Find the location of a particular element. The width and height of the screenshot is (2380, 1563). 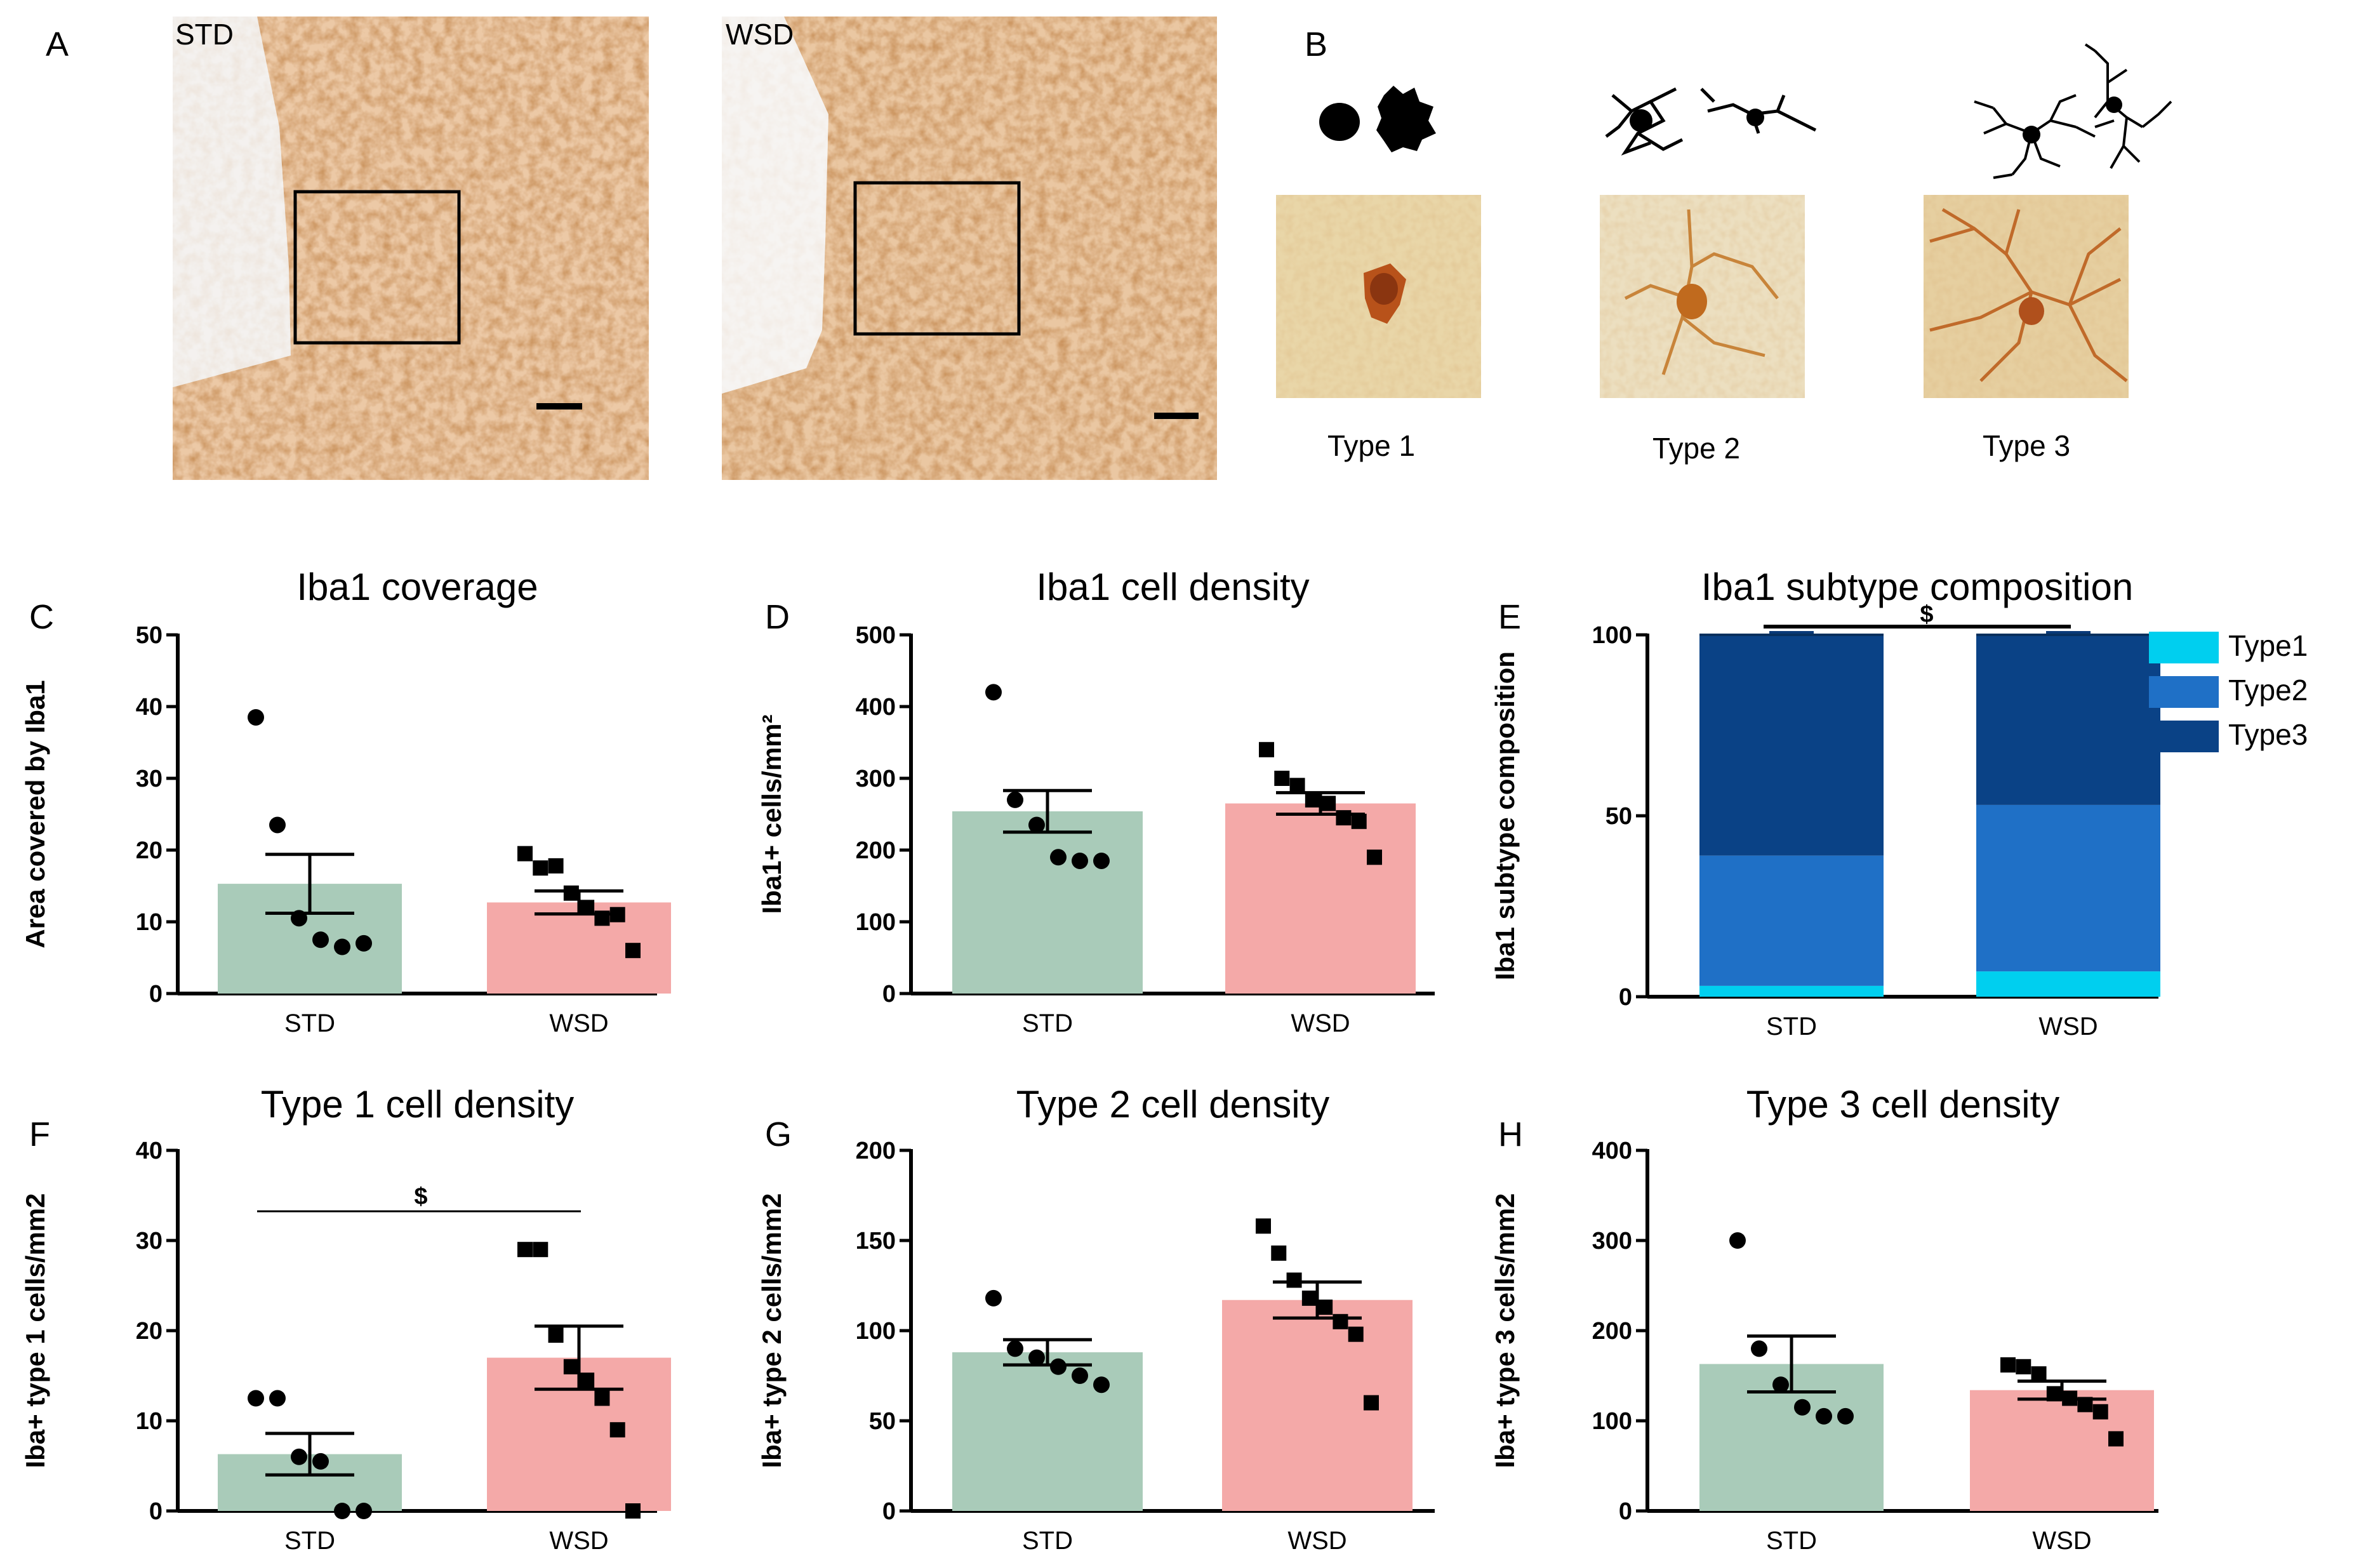

panel-letter-c: C is located at coordinates (41, 617).